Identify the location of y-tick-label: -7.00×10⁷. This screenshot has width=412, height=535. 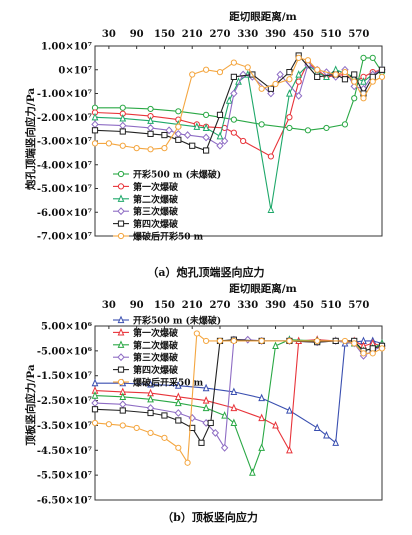
(64, 237).